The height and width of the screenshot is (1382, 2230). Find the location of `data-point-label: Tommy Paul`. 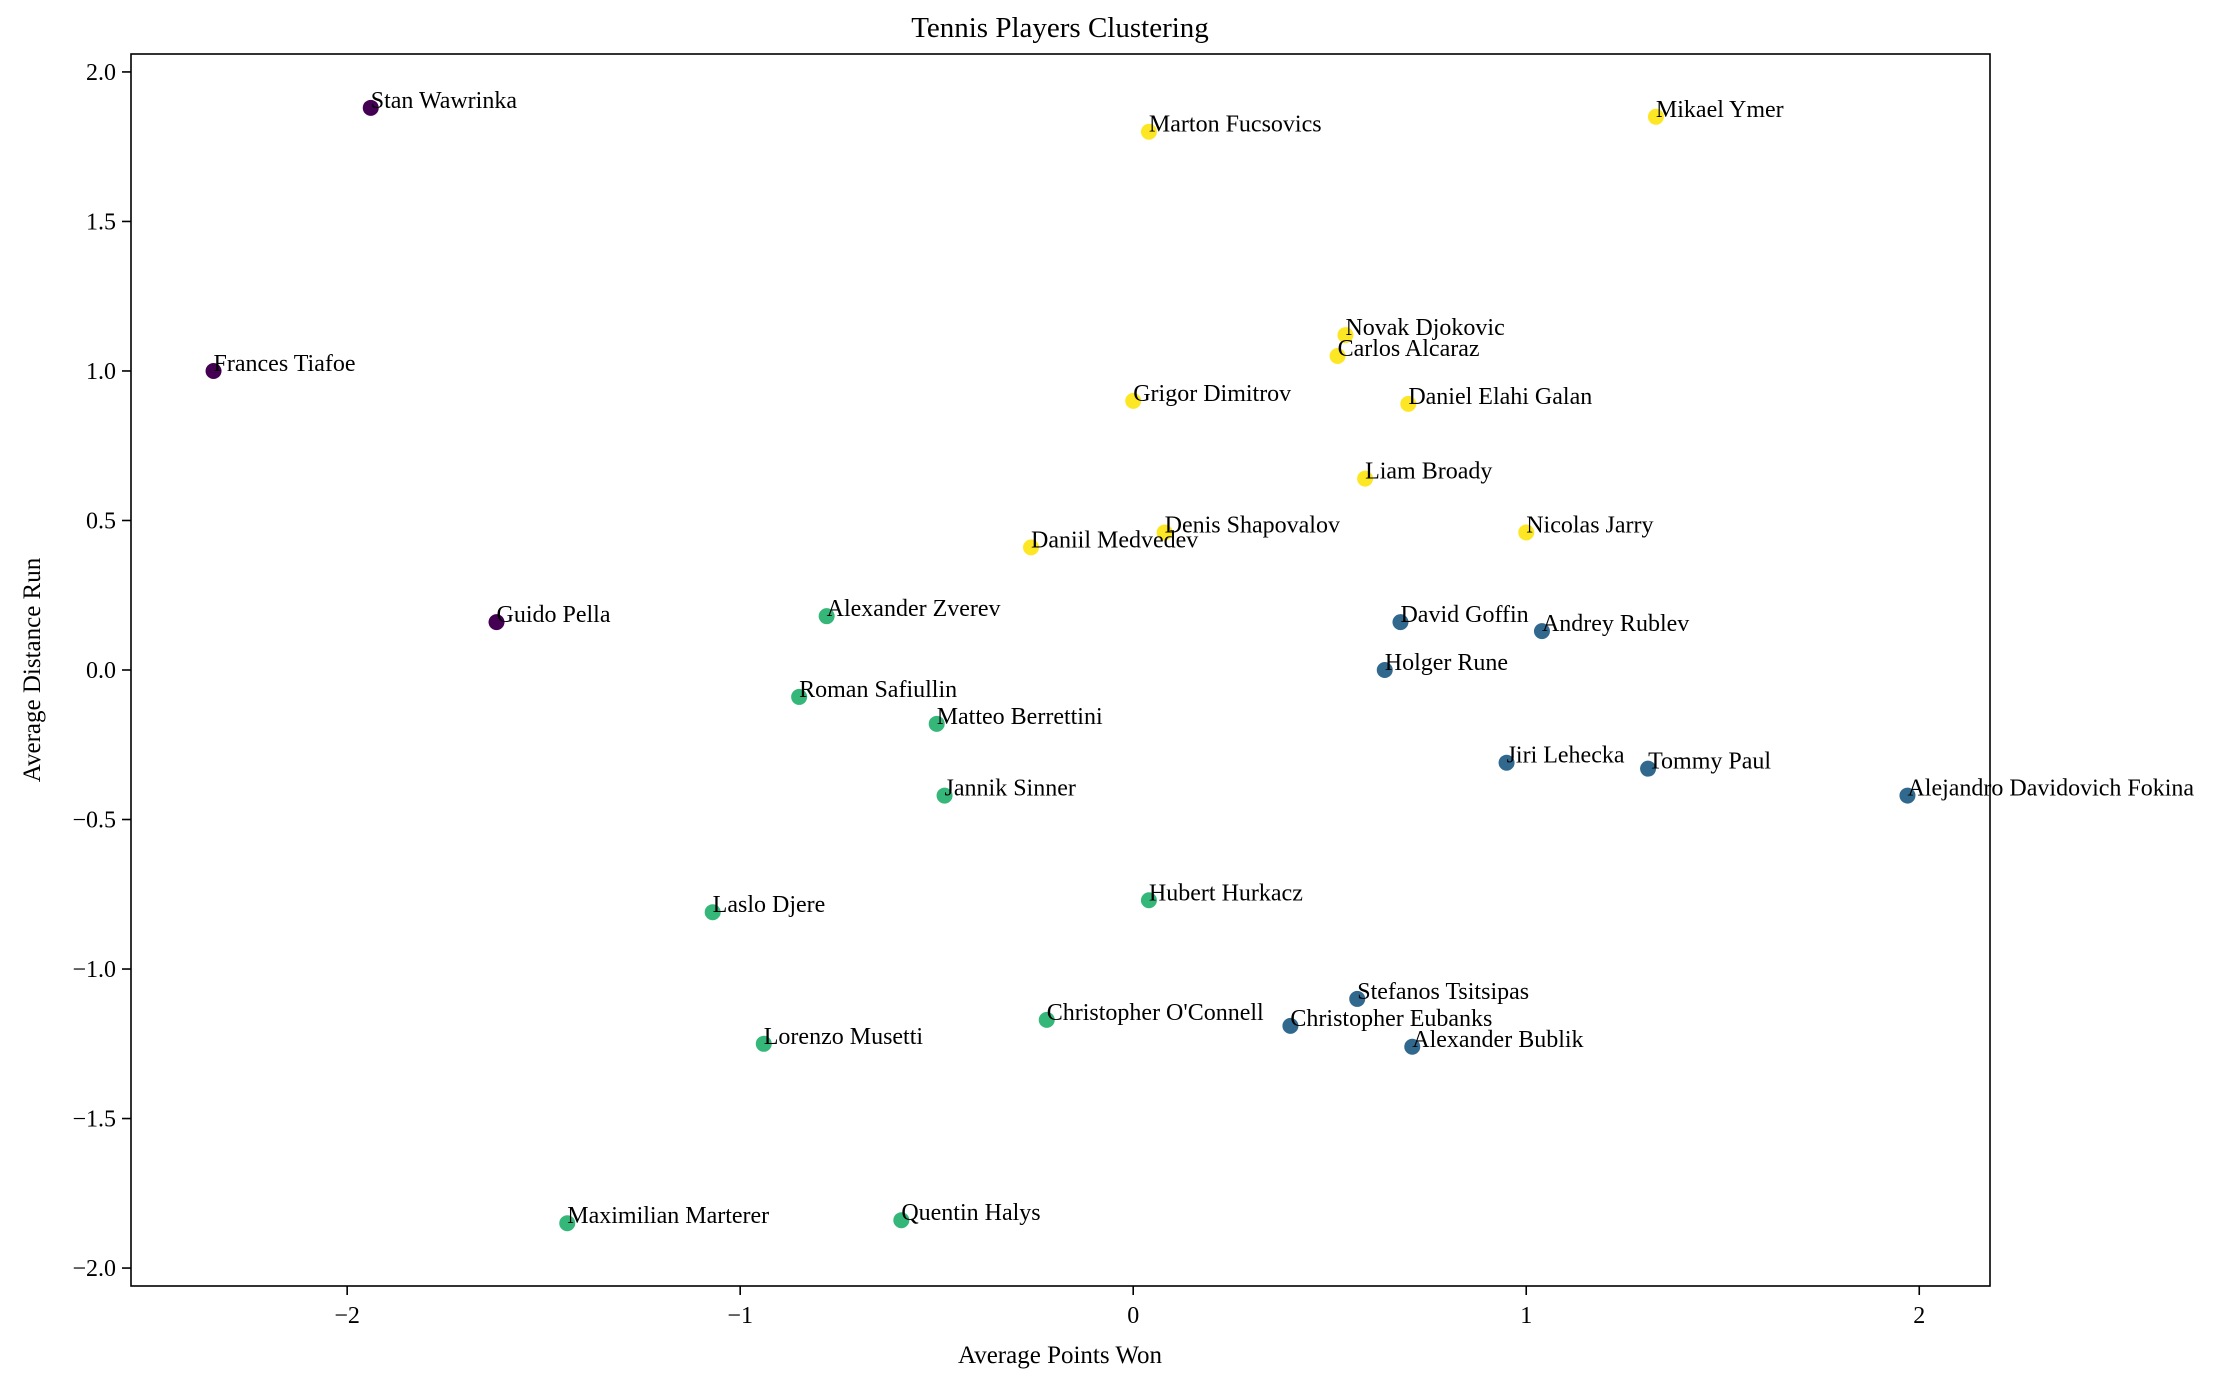

data-point-label: Tommy Paul is located at coordinates (1709, 762).